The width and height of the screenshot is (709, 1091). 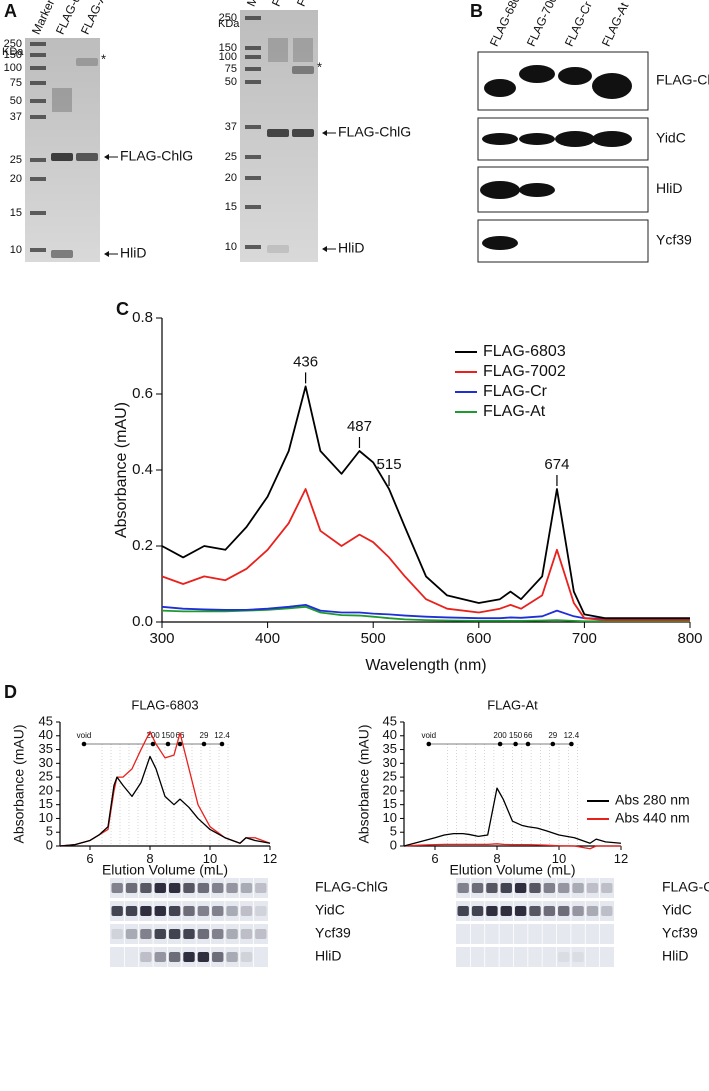 What do you see at coordinates (652, 818) in the screenshot?
I see `legend-label: Abs 440 nm` at bounding box center [652, 818].